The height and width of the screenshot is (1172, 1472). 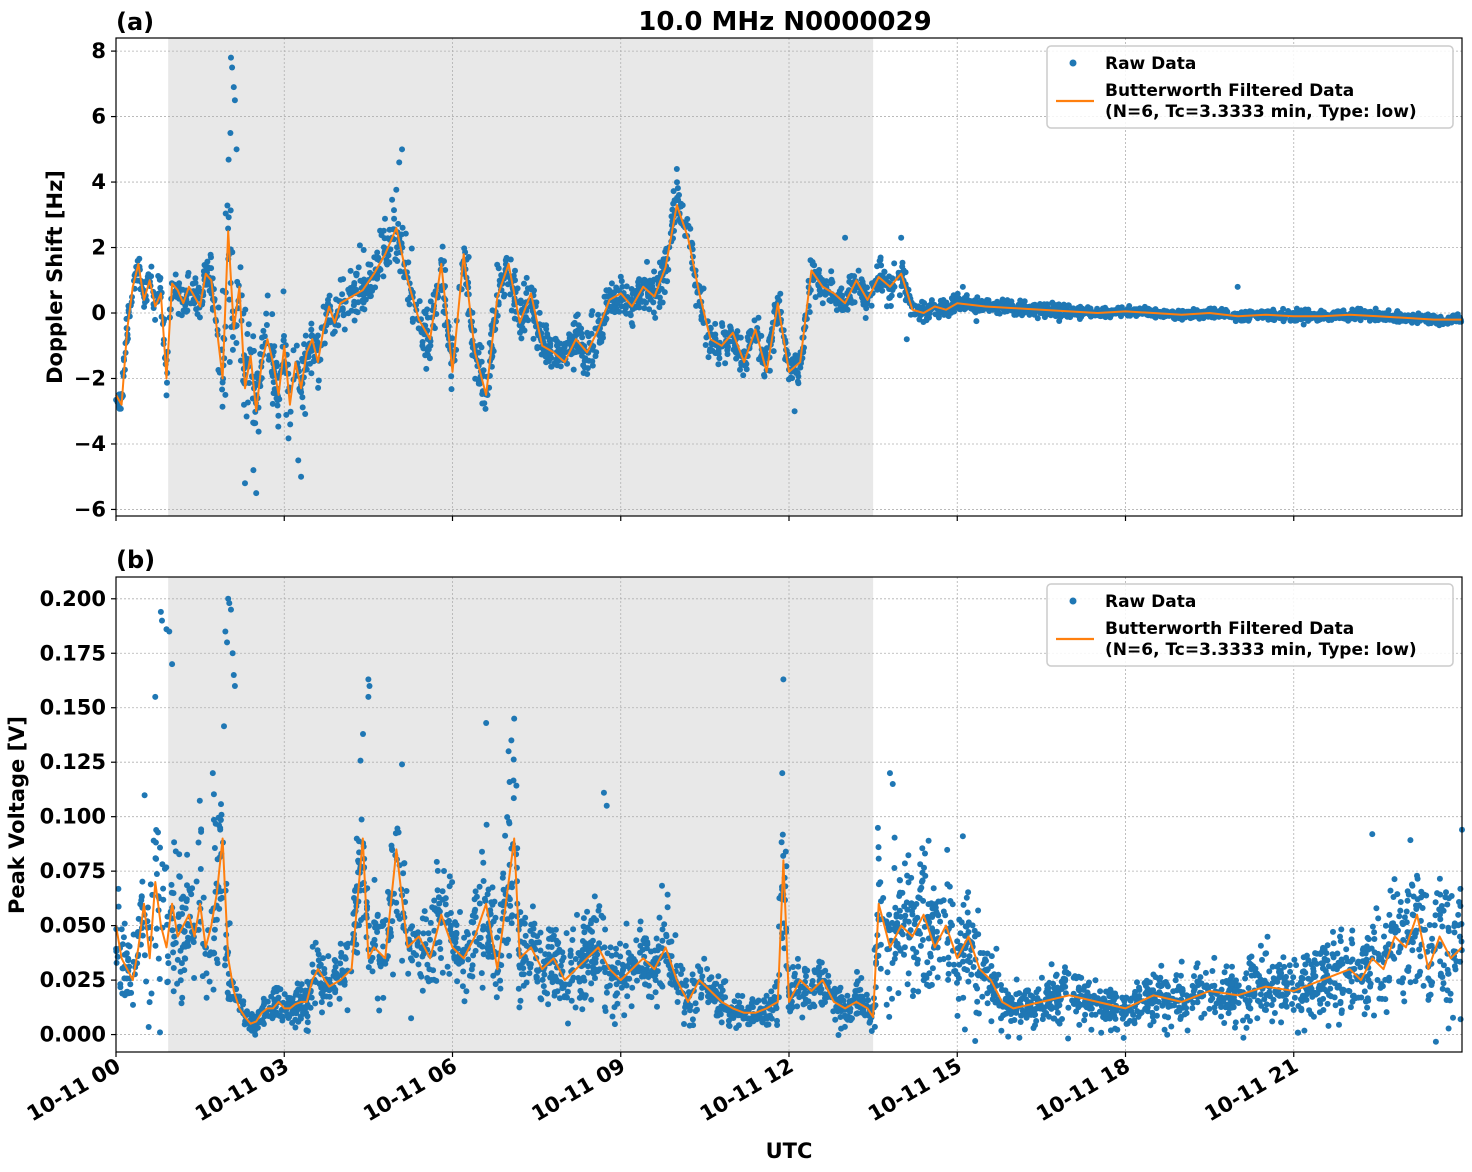 I want to click on y-tick-label: 4, so click(x=98, y=182).